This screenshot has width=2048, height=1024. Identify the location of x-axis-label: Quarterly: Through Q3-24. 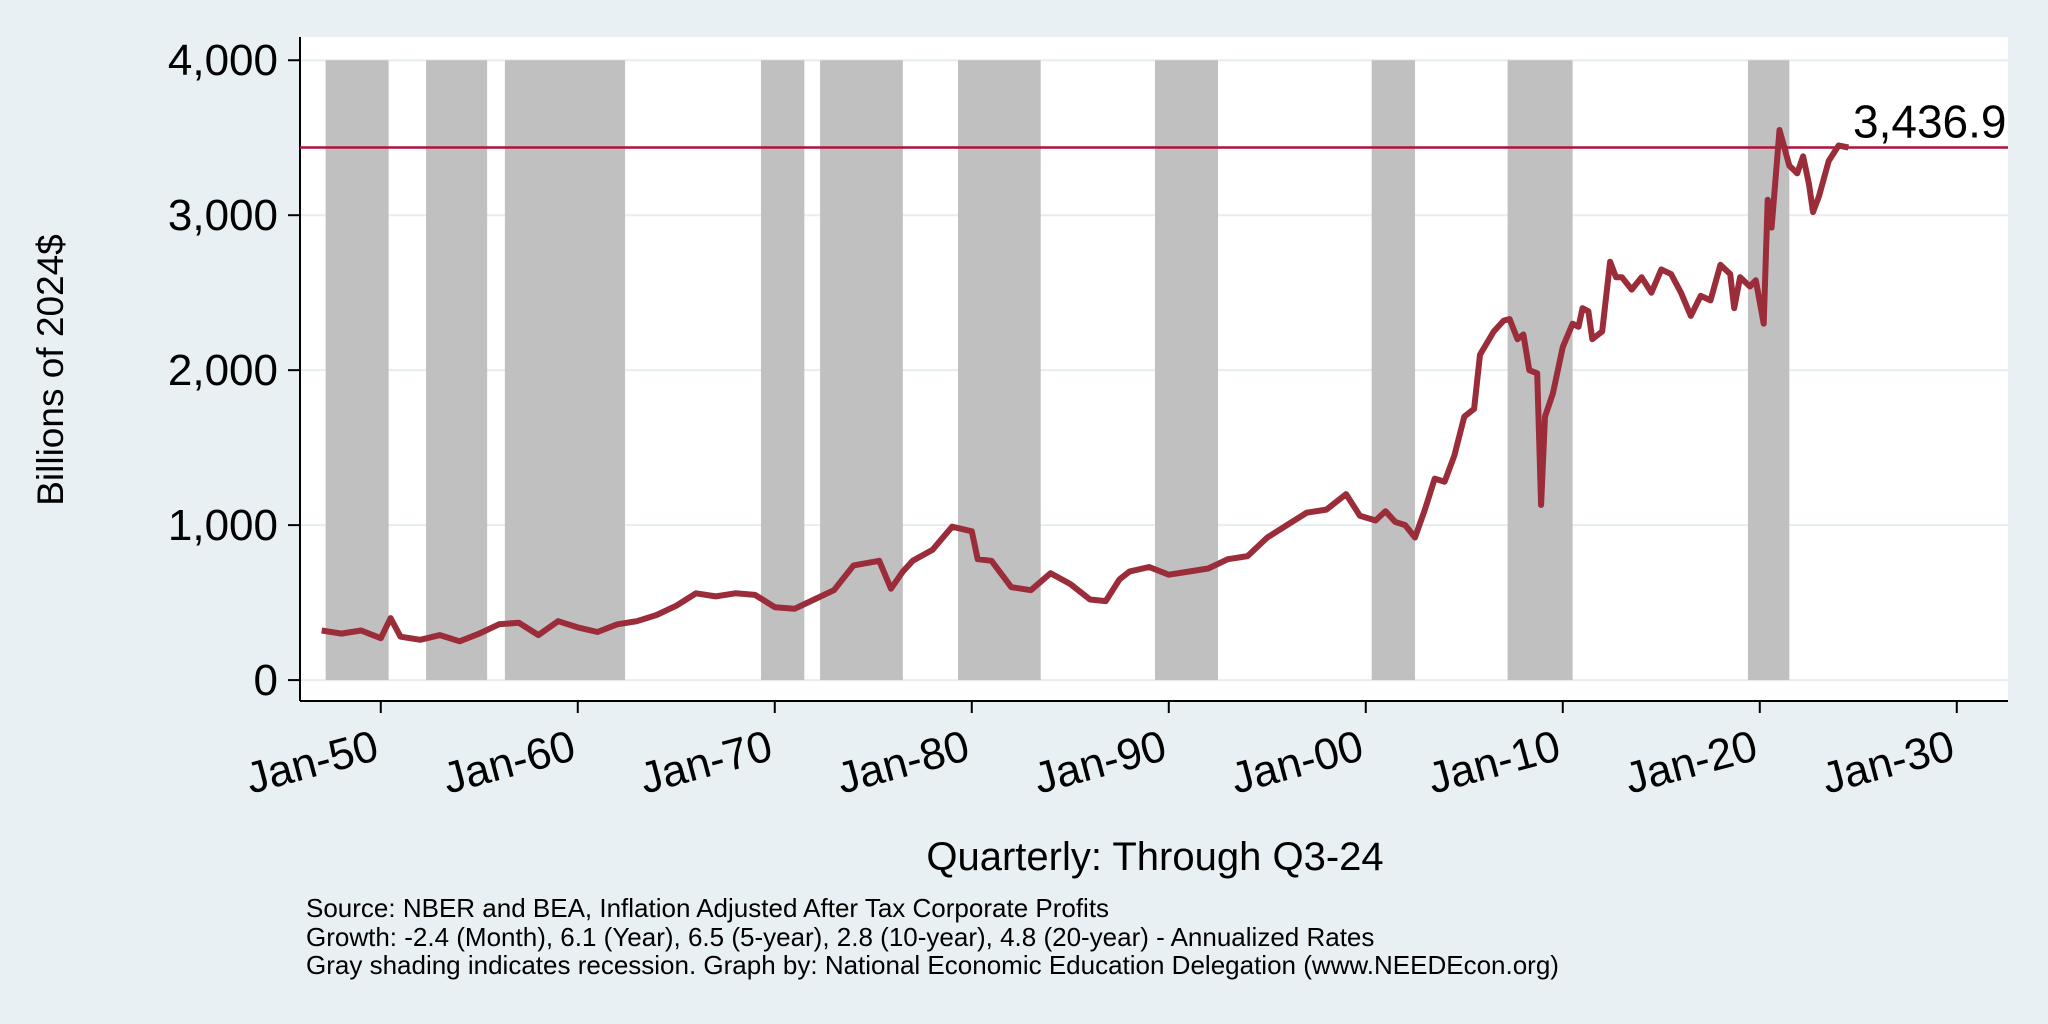
(1154, 857).